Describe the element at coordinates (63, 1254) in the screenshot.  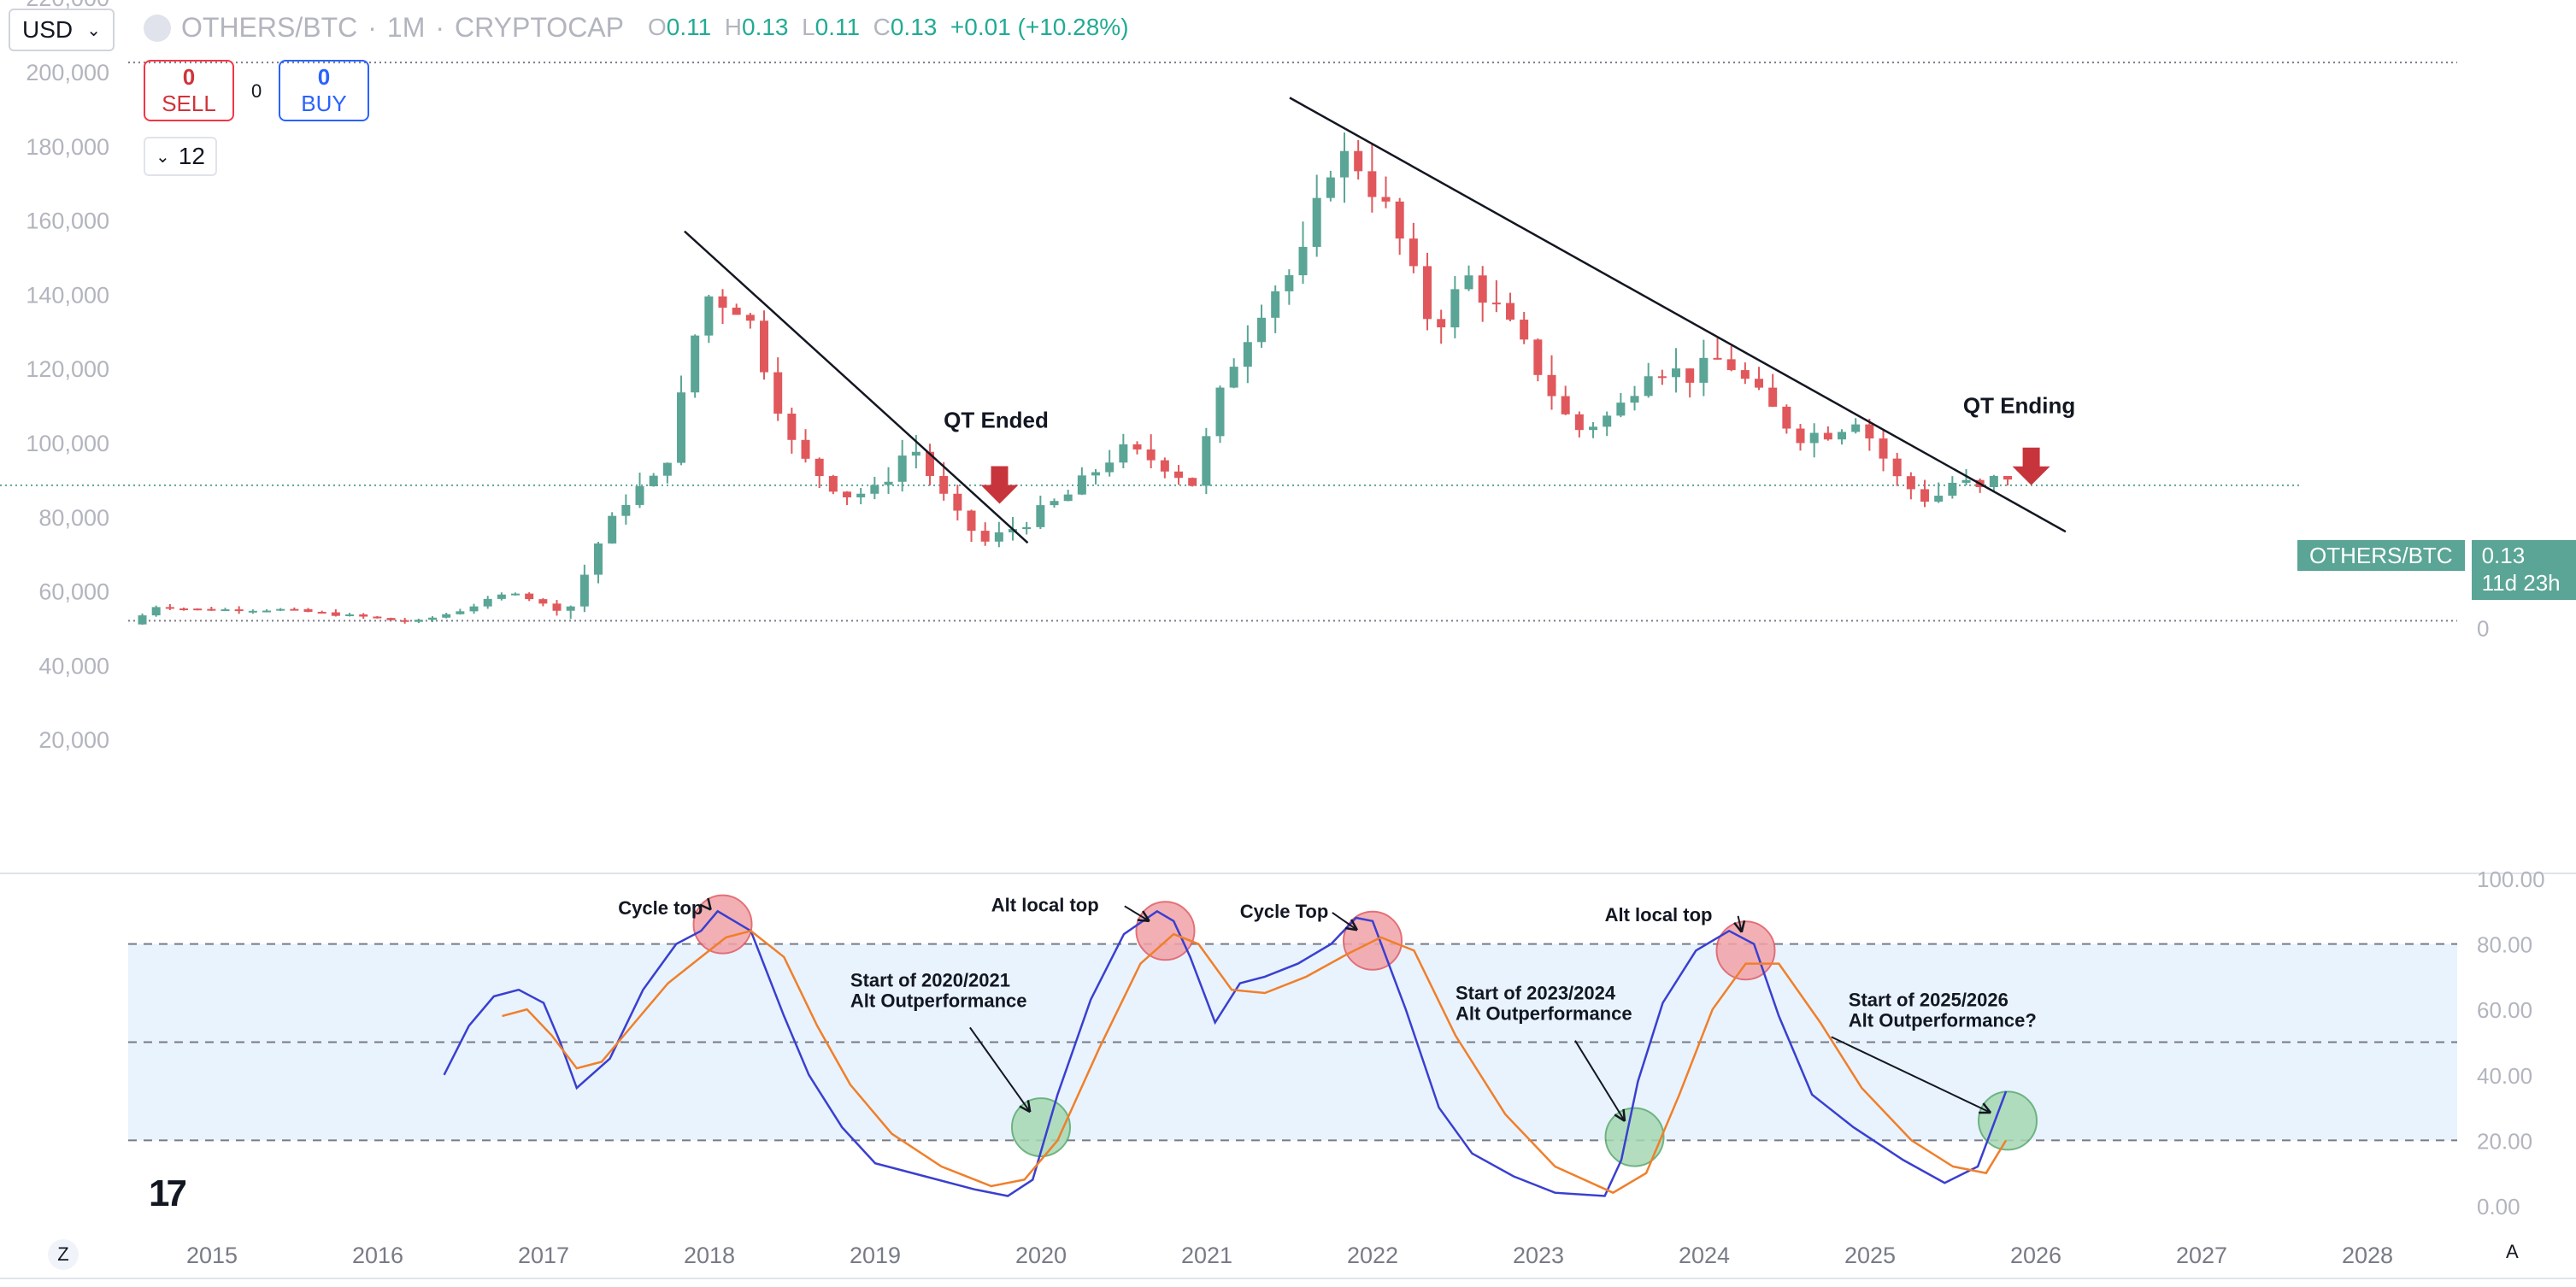
I see `timezone-button: Z` at that location.